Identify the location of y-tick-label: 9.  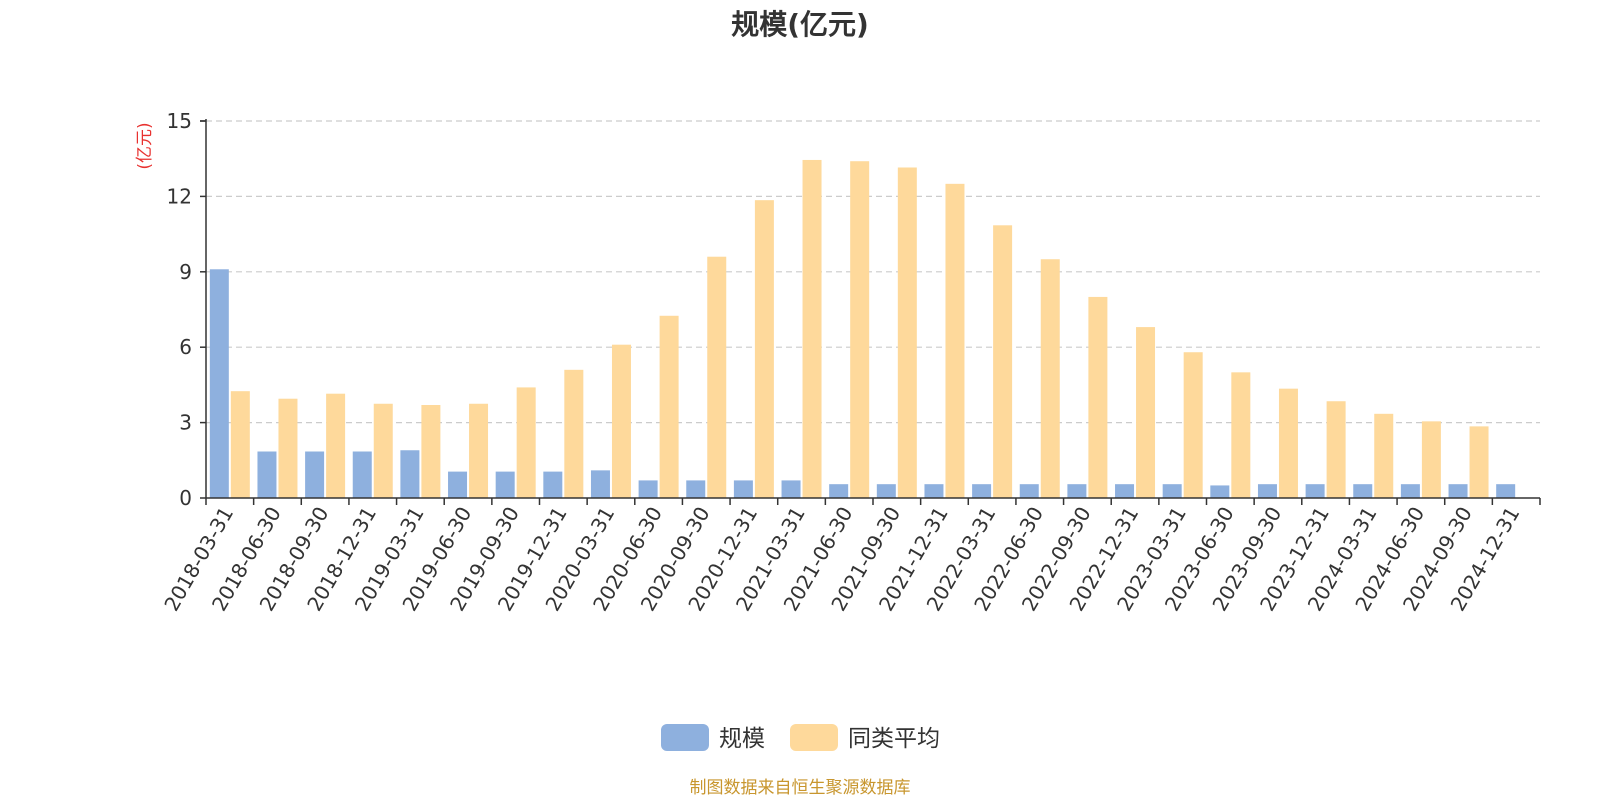
(185, 272).